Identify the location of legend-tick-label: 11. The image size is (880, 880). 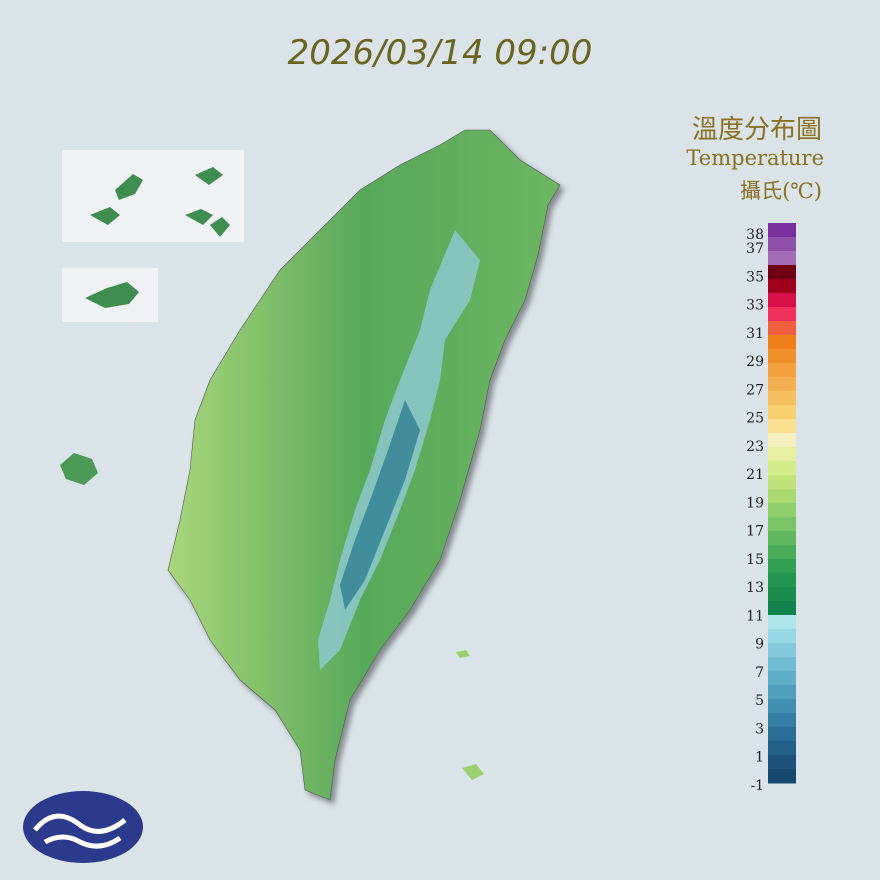
(755, 616).